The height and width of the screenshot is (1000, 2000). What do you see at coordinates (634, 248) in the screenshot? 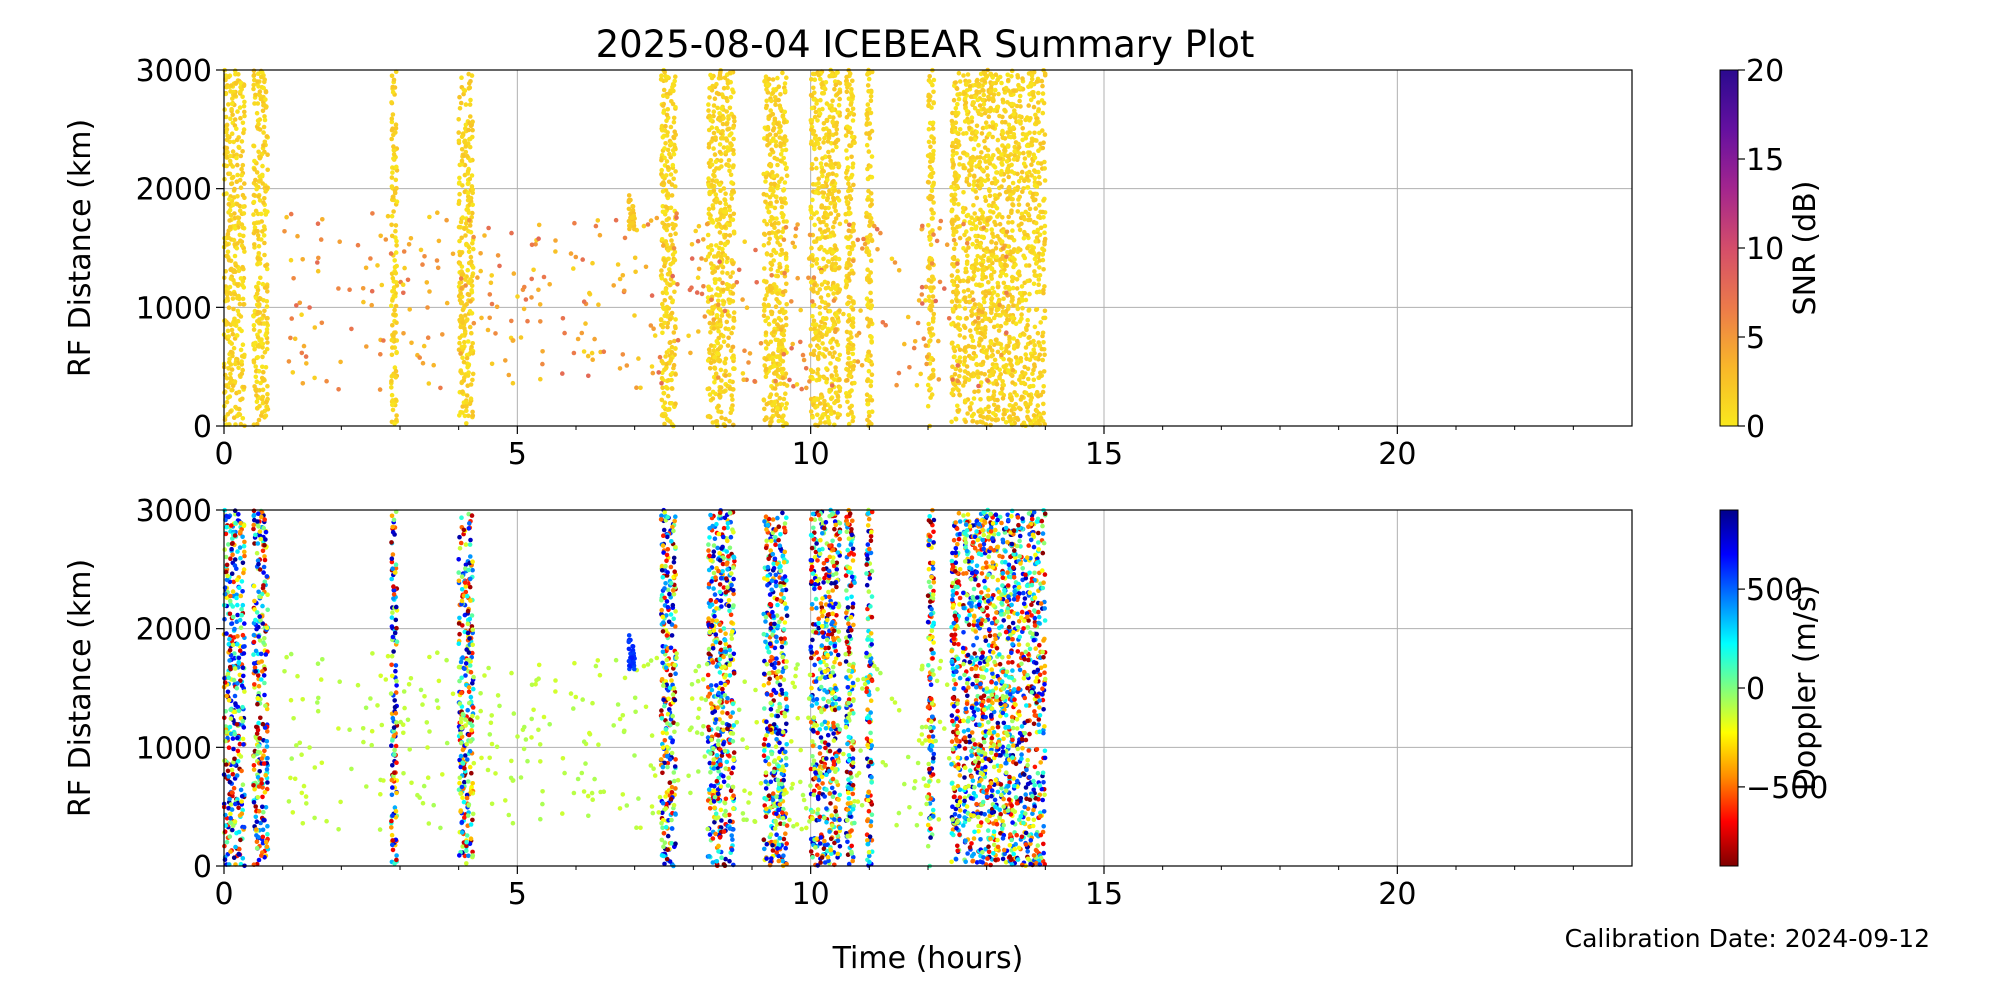
I see `snr-points` at bounding box center [634, 248].